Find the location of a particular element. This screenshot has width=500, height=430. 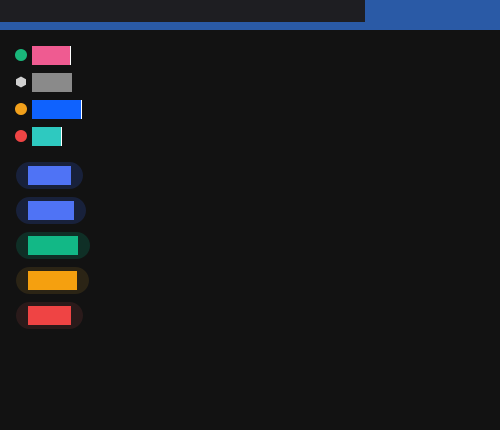

top-bar is located at coordinates (250, 15).